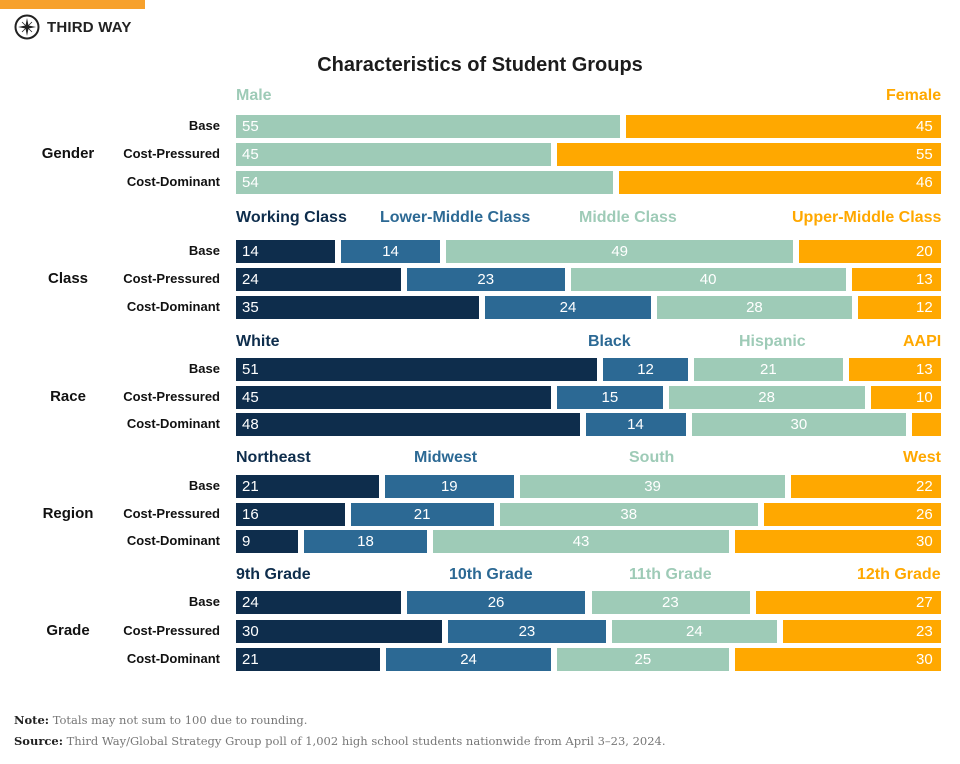 This screenshot has width=960, height=764. I want to click on series-label: South, so click(652, 457).